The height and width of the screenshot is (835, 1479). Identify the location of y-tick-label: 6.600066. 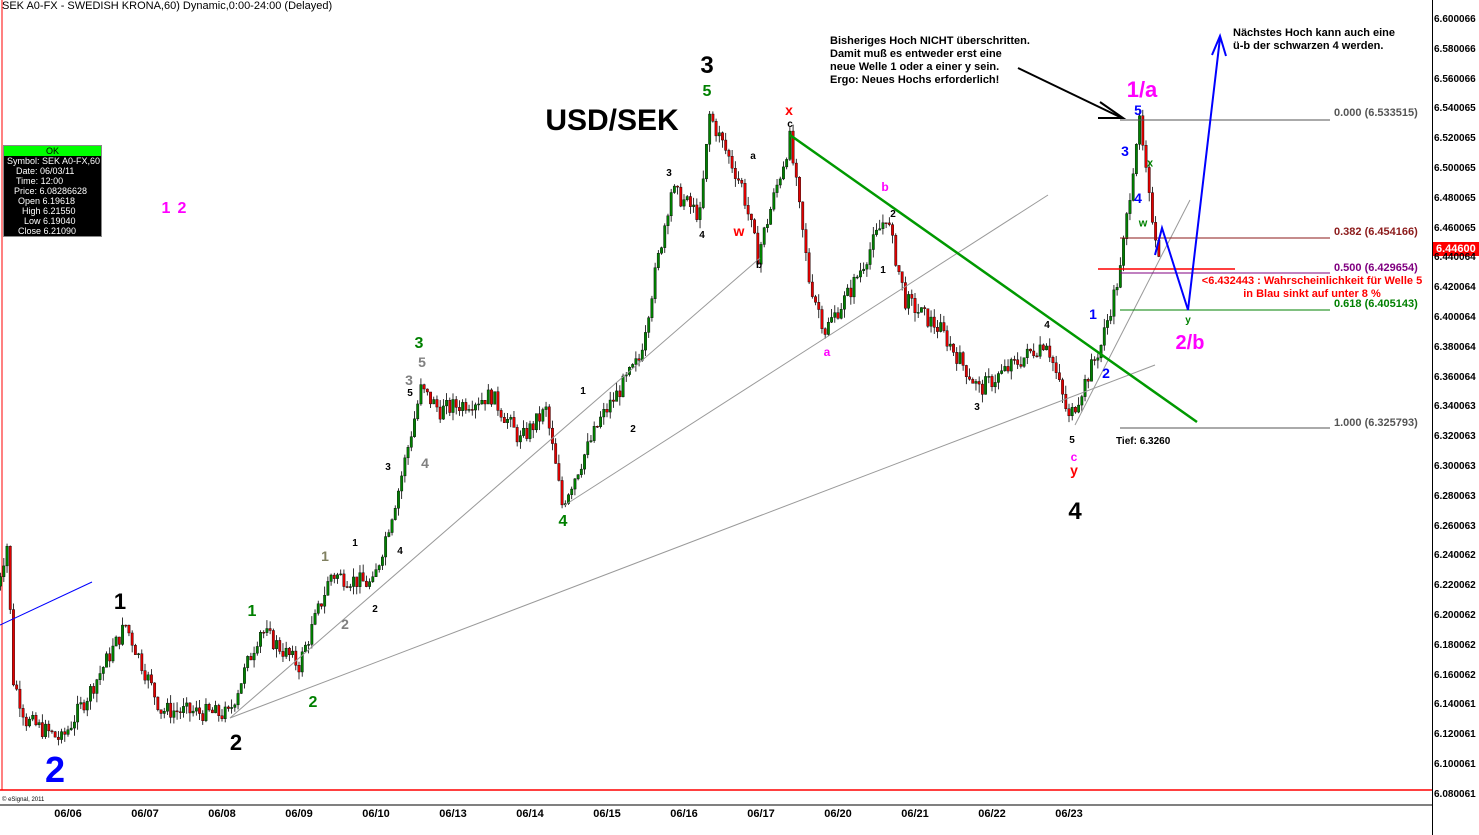
(1455, 19).